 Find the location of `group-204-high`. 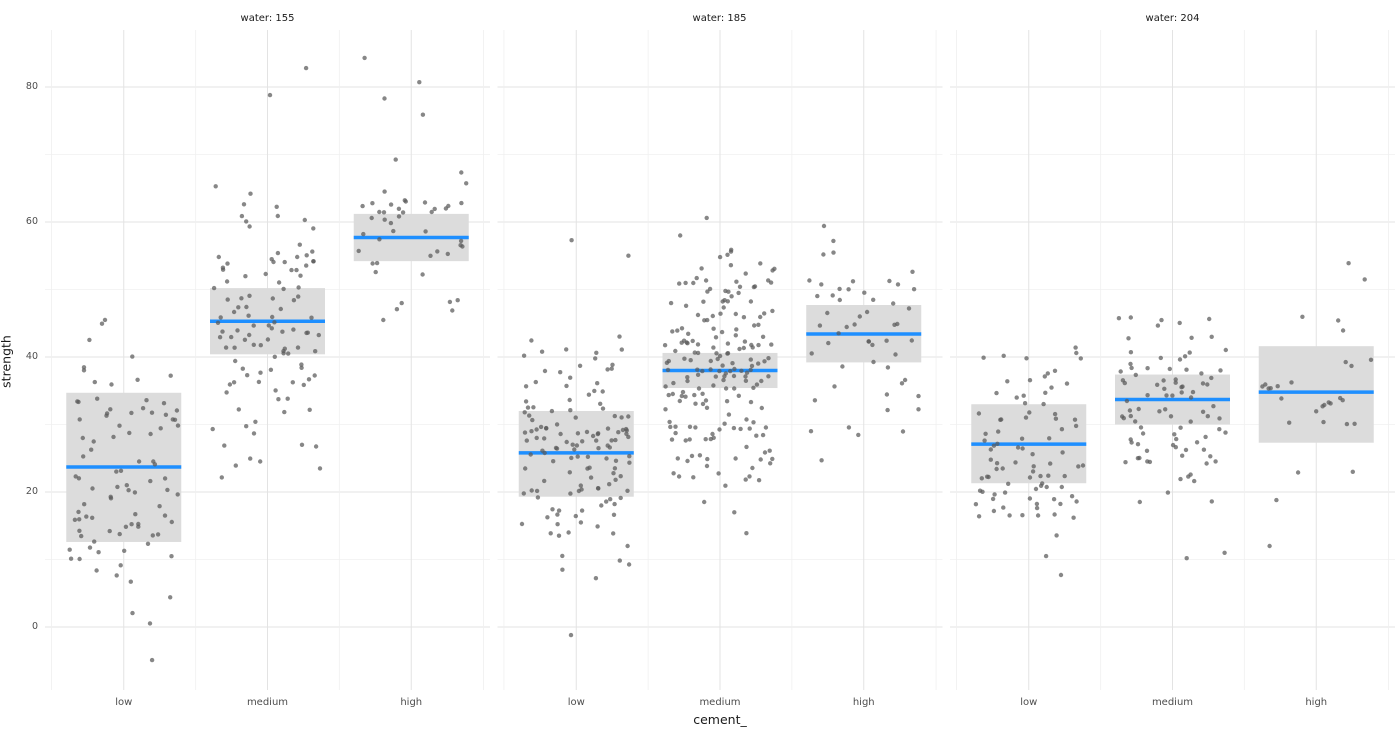

group-204-high is located at coordinates (1316, 405).